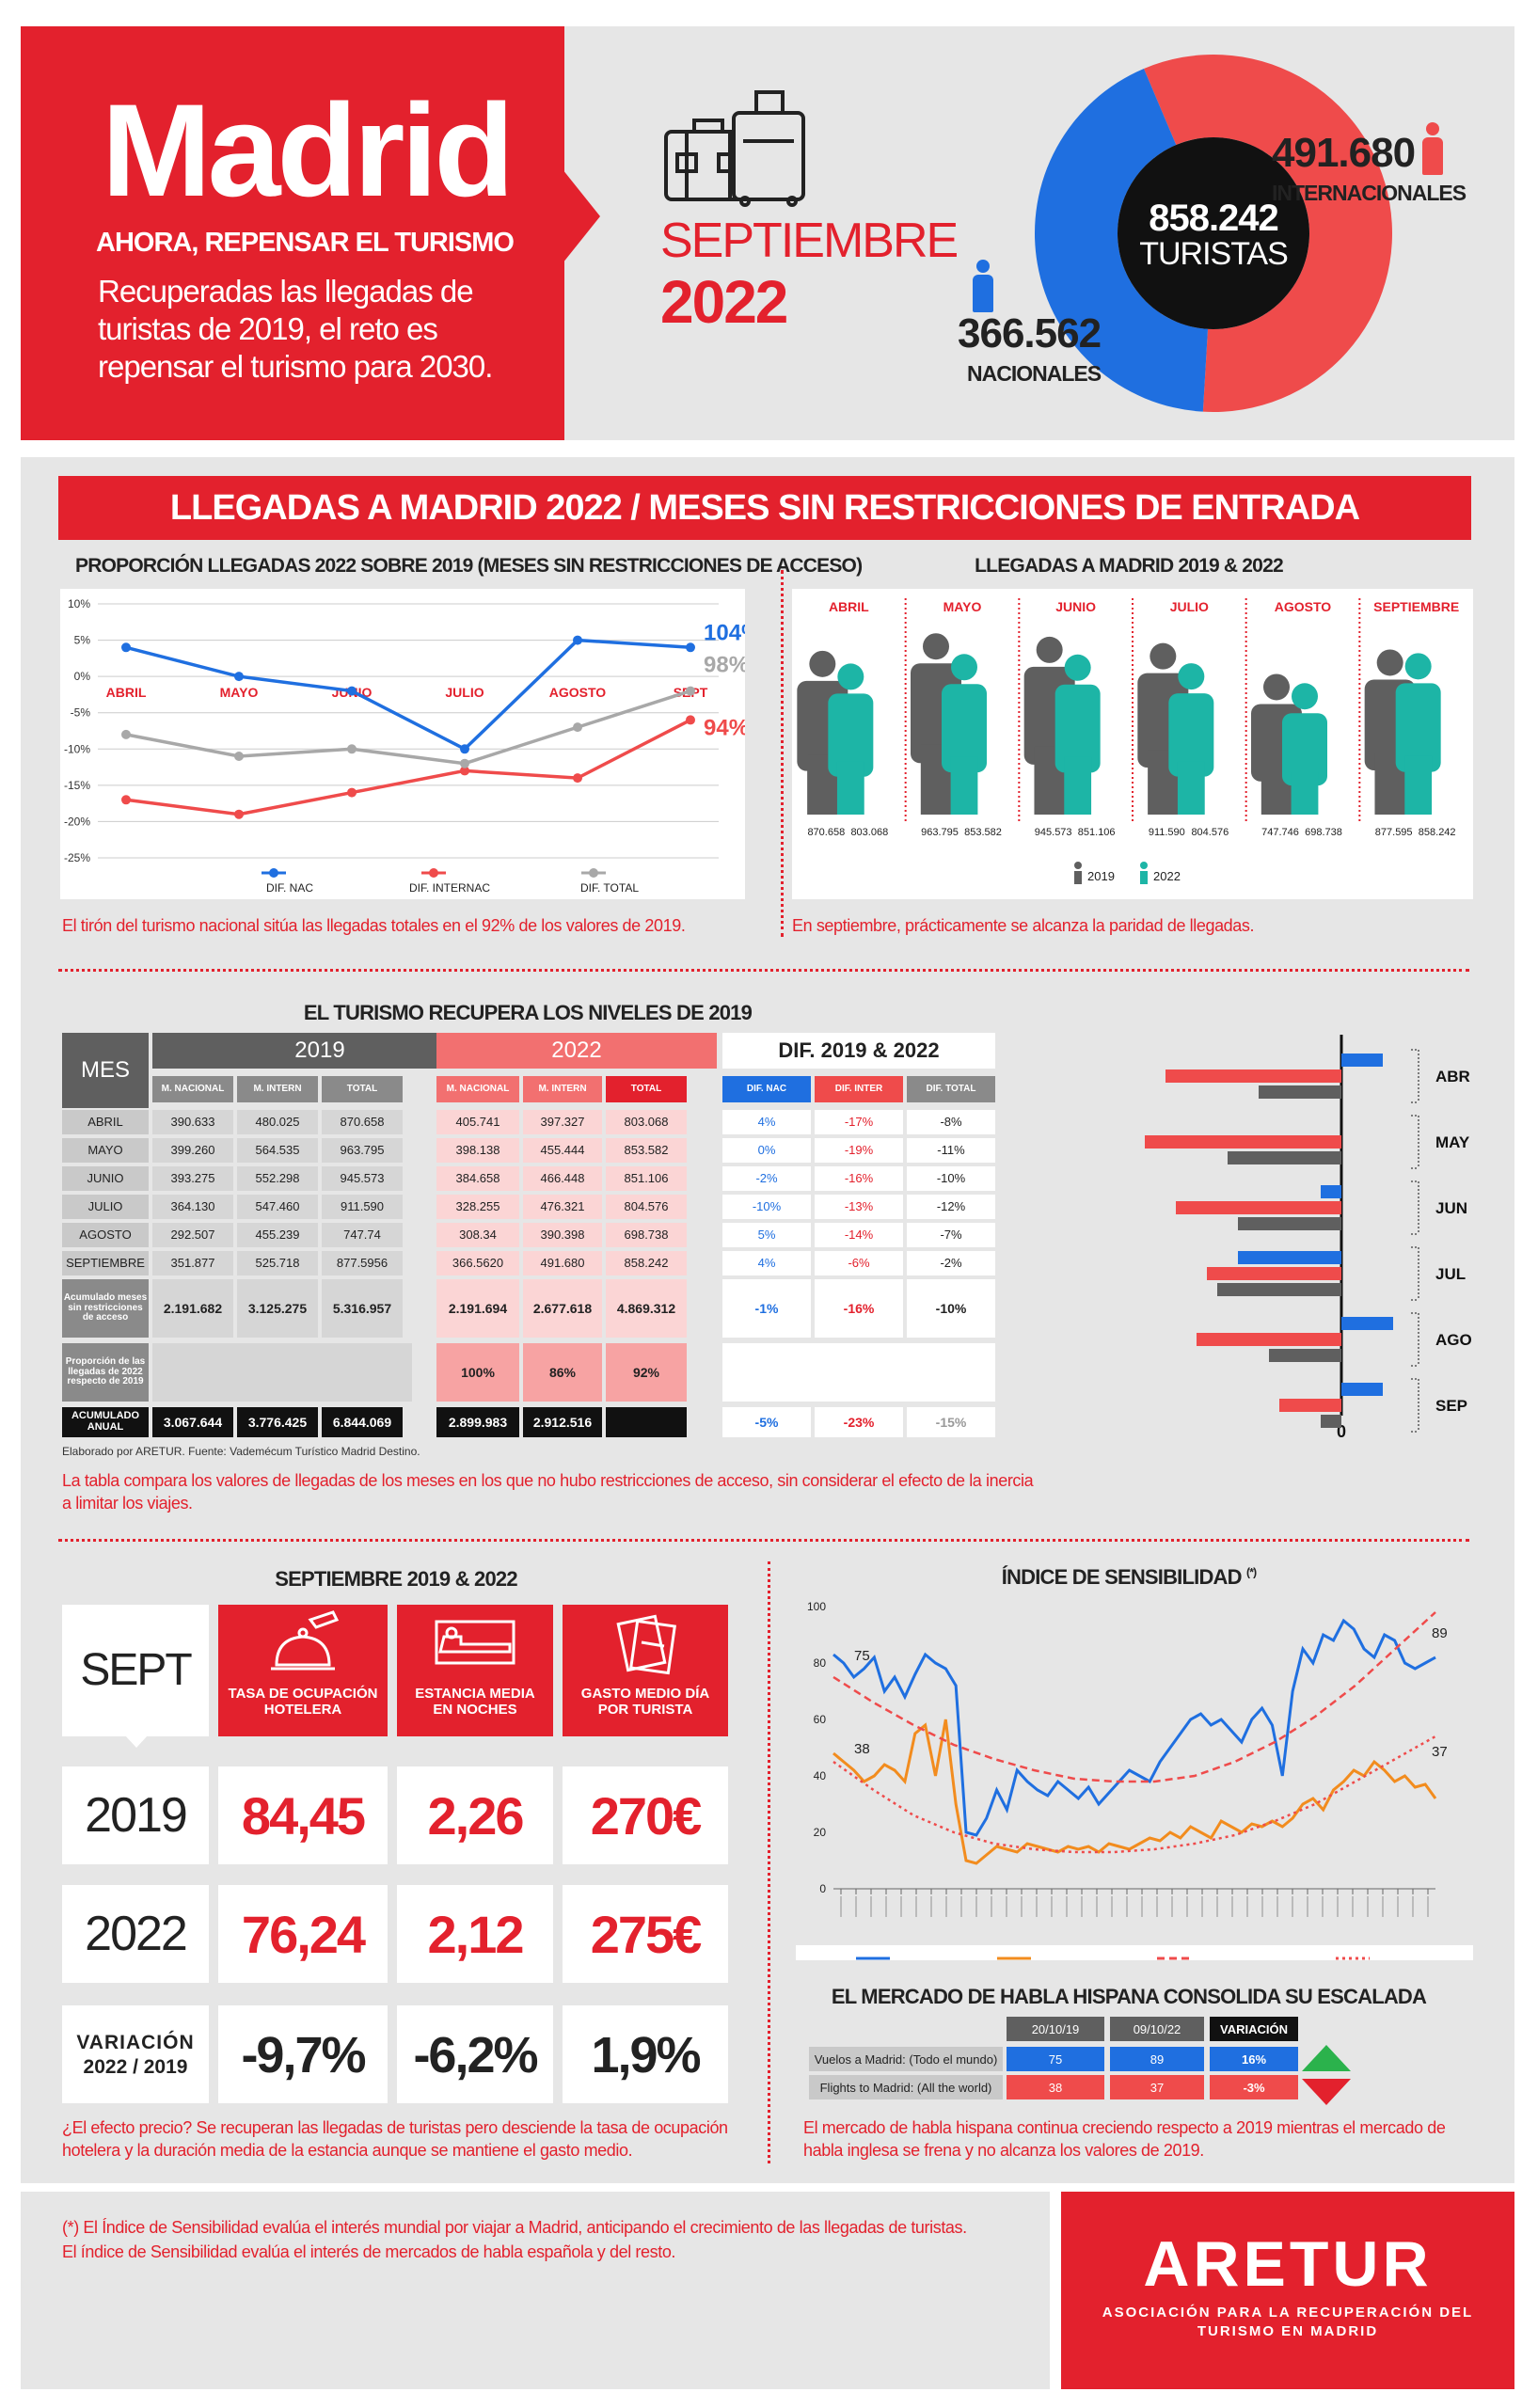 The height and width of the screenshot is (2408, 1538). Describe the element at coordinates (1056, 2029) in the screenshot. I see `hisp-col-header: 20/10/19` at that location.